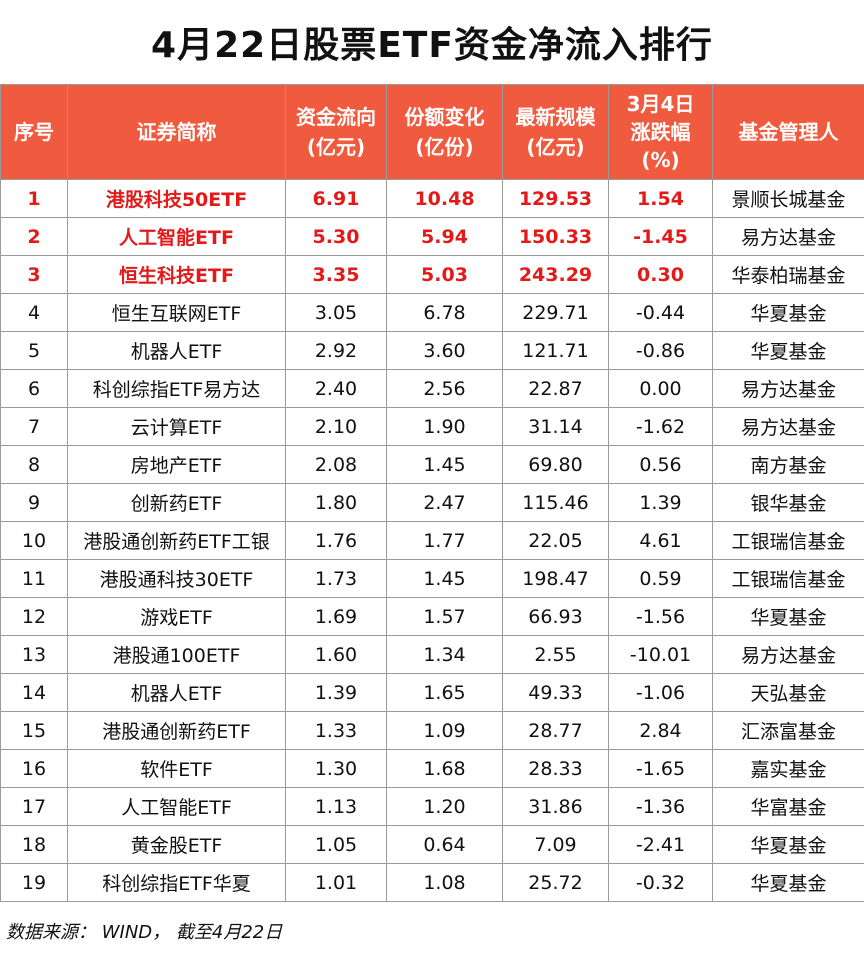 This screenshot has width=864, height=953. Describe the element at coordinates (660, 350) in the screenshot. I see `cell-change: -0.86` at that location.